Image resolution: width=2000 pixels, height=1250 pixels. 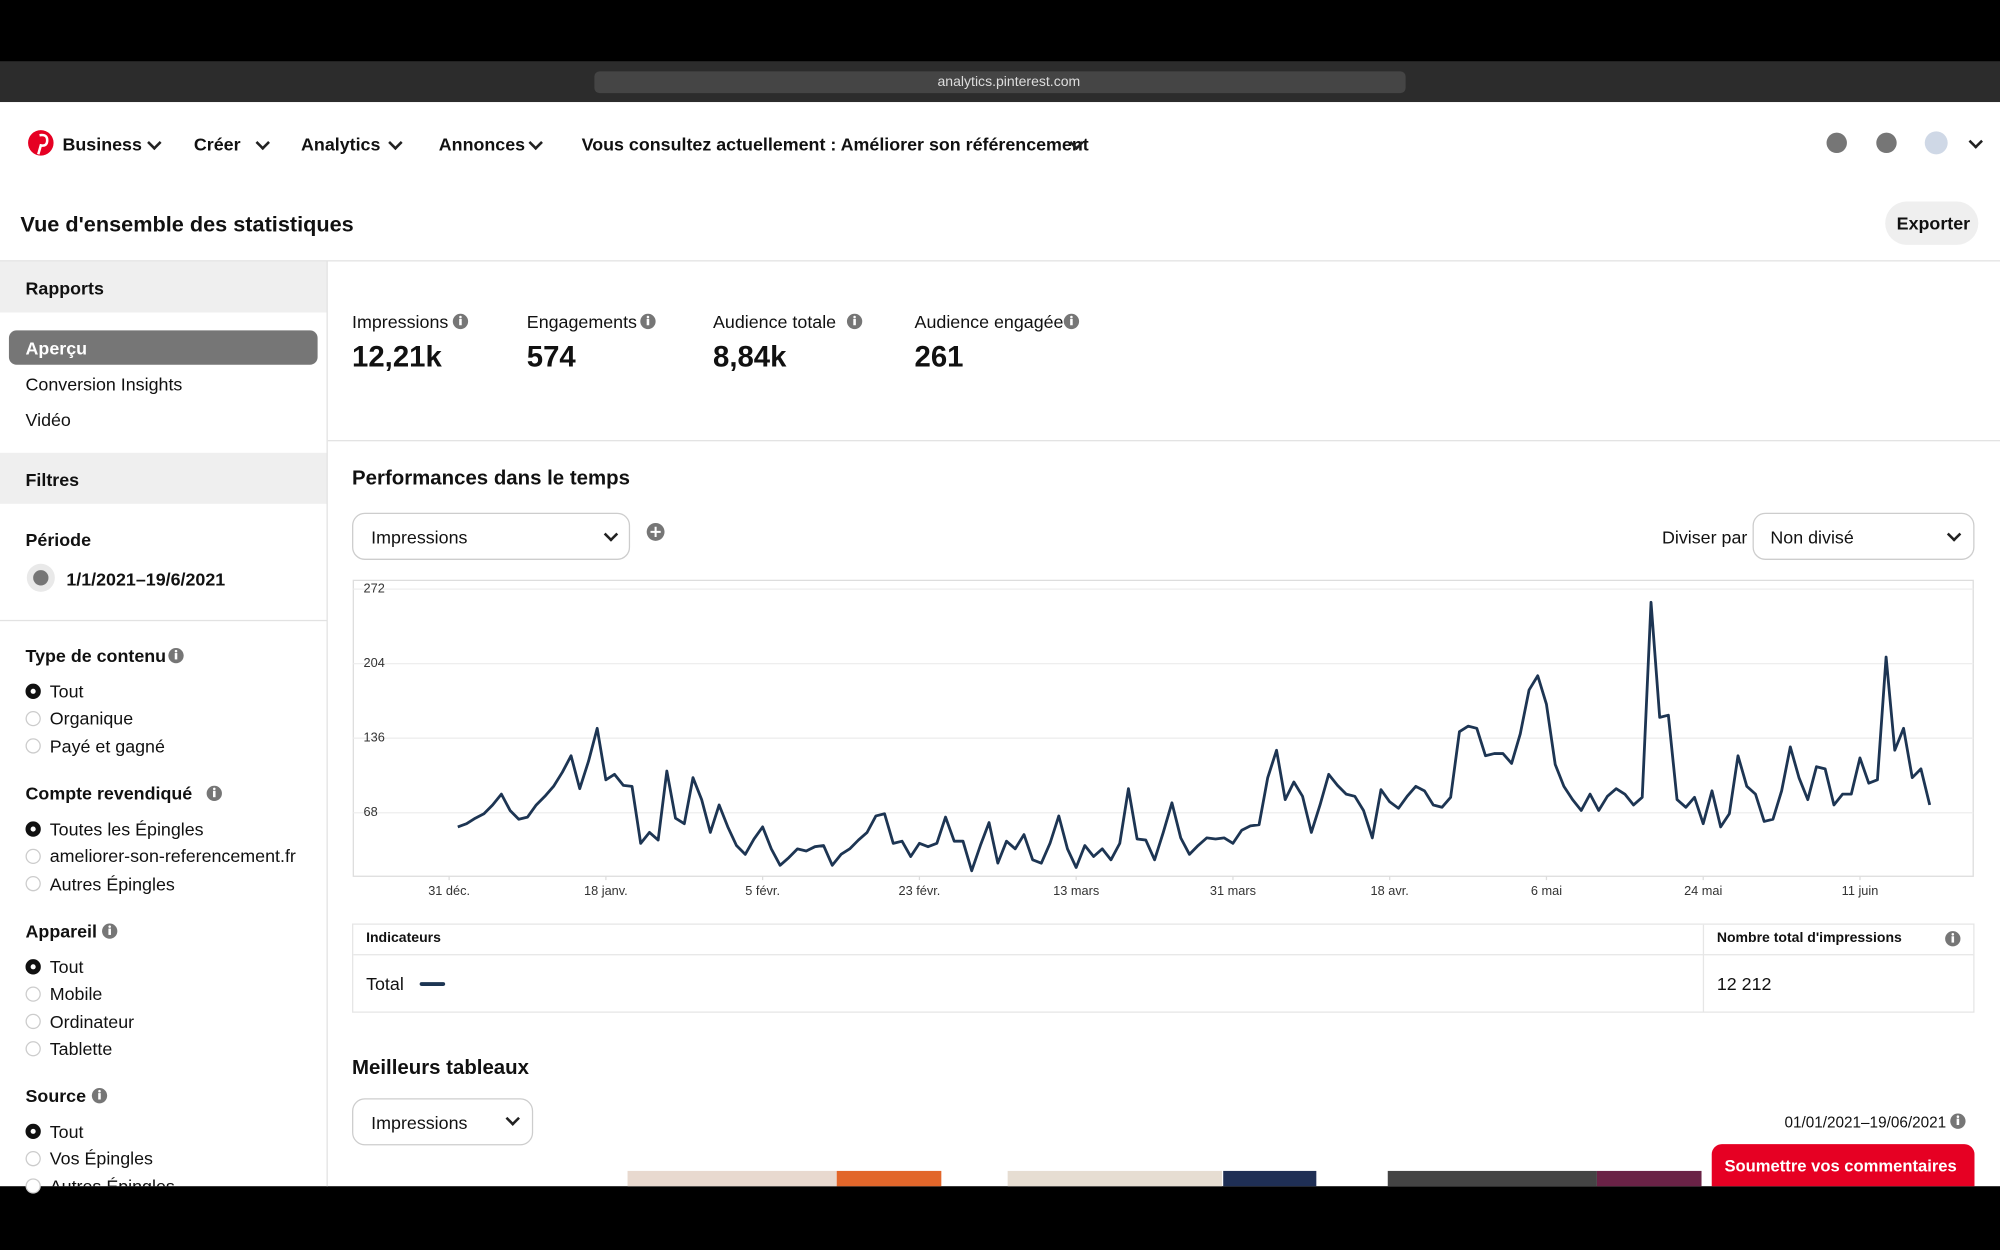 What do you see at coordinates (1863, 536) in the screenshot?
I see `split-dropdown` at bounding box center [1863, 536].